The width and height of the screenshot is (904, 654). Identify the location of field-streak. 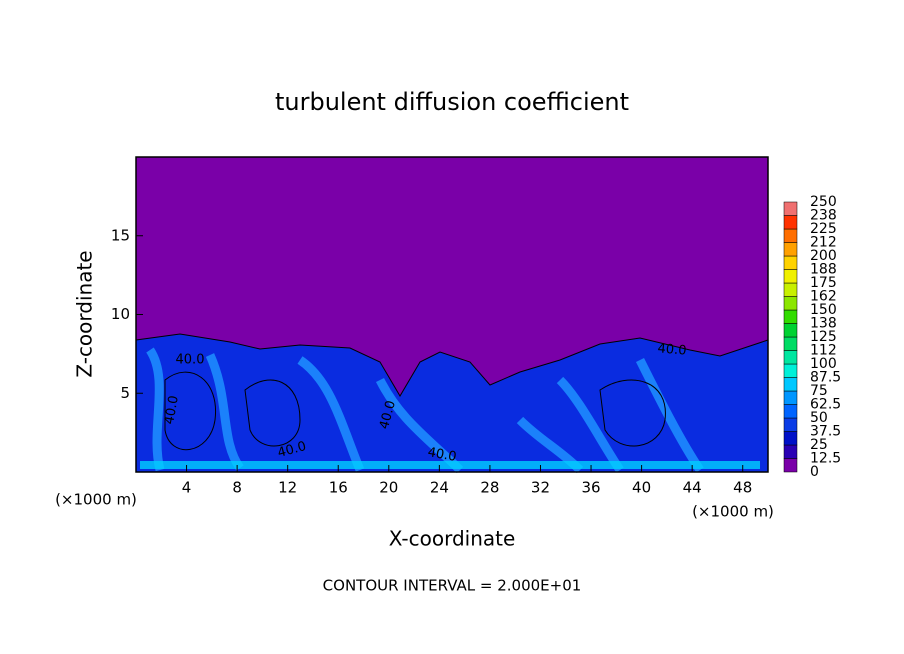
(425, 410).